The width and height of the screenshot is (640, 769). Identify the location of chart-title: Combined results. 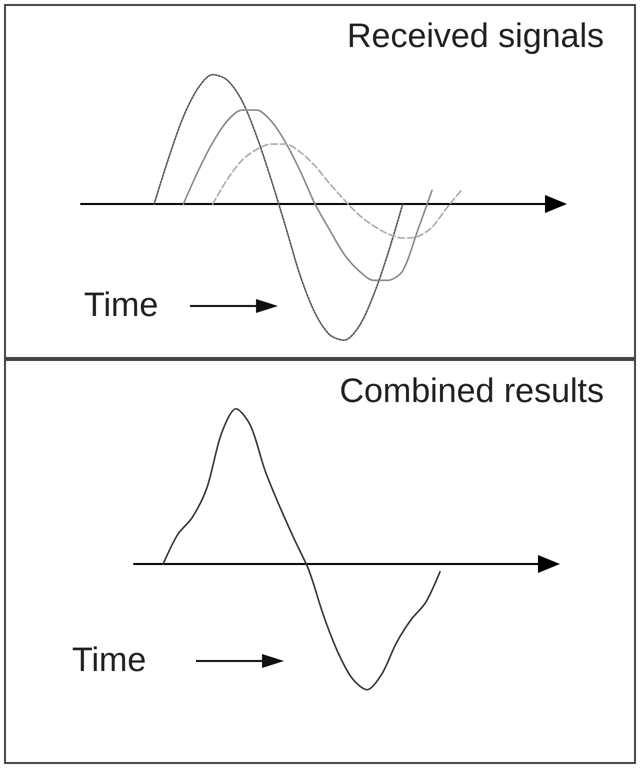
(471, 391).